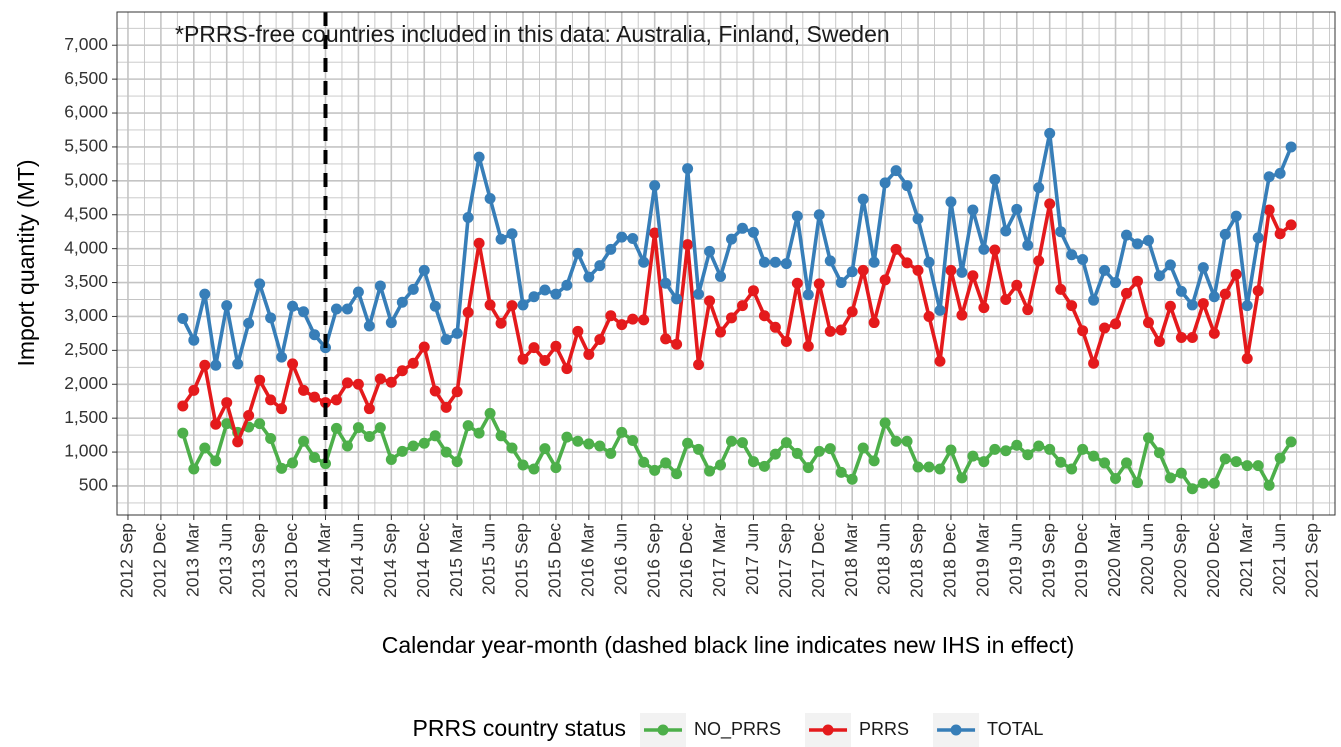 The width and height of the screenshot is (1341, 747). What do you see at coordinates (818, 560) in the screenshot?
I see `x-tick-label: 2017 Dec` at bounding box center [818, 560].